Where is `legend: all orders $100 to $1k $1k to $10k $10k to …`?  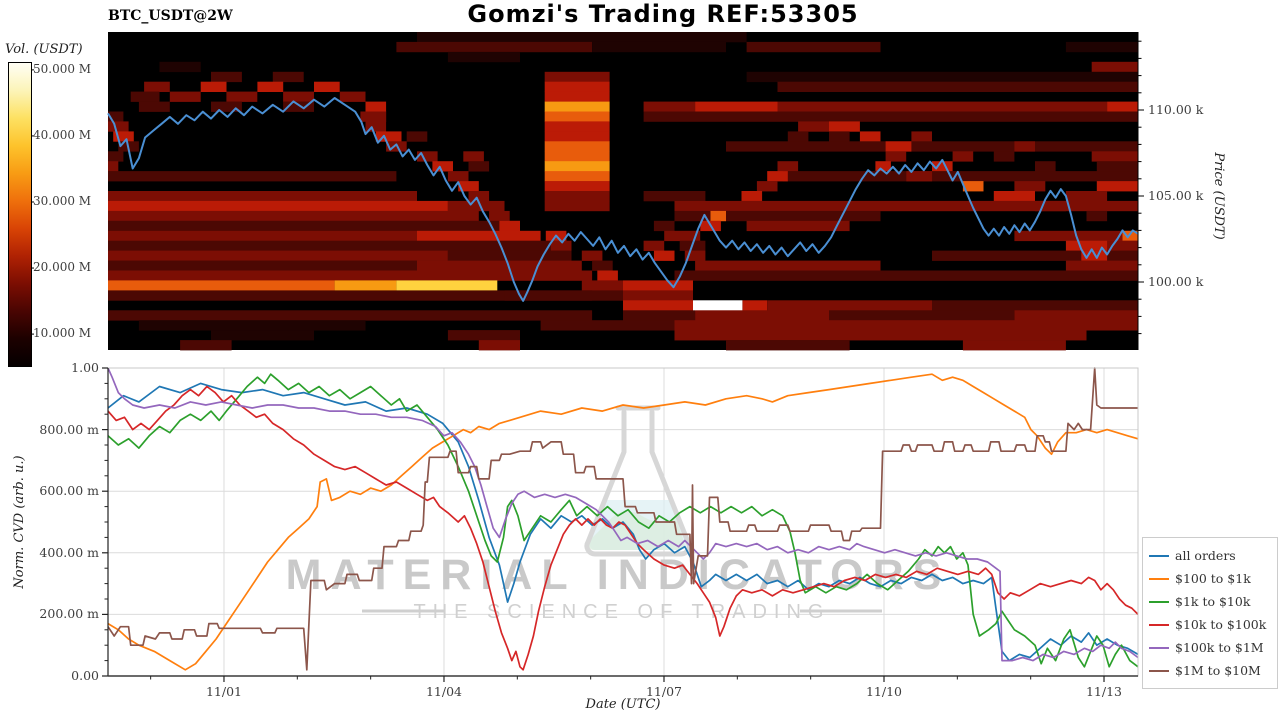 legend: all orders $100 to $1k $1k to $10k $10k to … is located at coordinates (1210, 613).